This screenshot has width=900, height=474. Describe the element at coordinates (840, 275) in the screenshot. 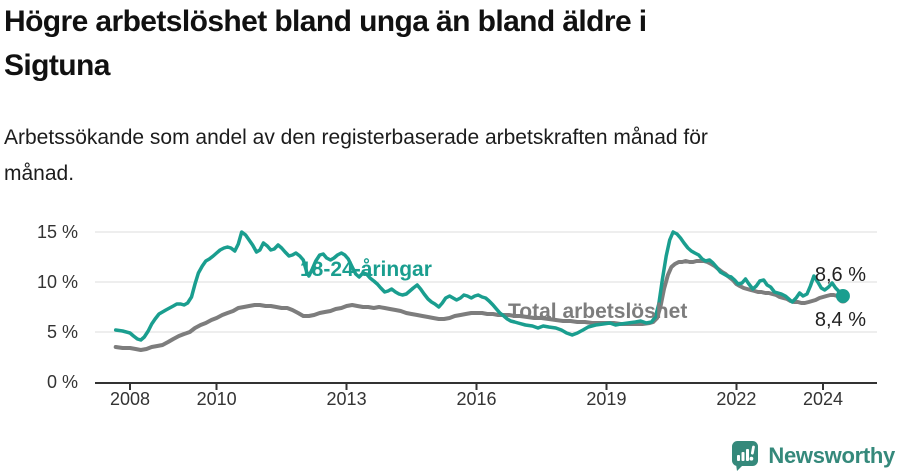

I see `end-value-label-youth: 8,6 %` at that location.